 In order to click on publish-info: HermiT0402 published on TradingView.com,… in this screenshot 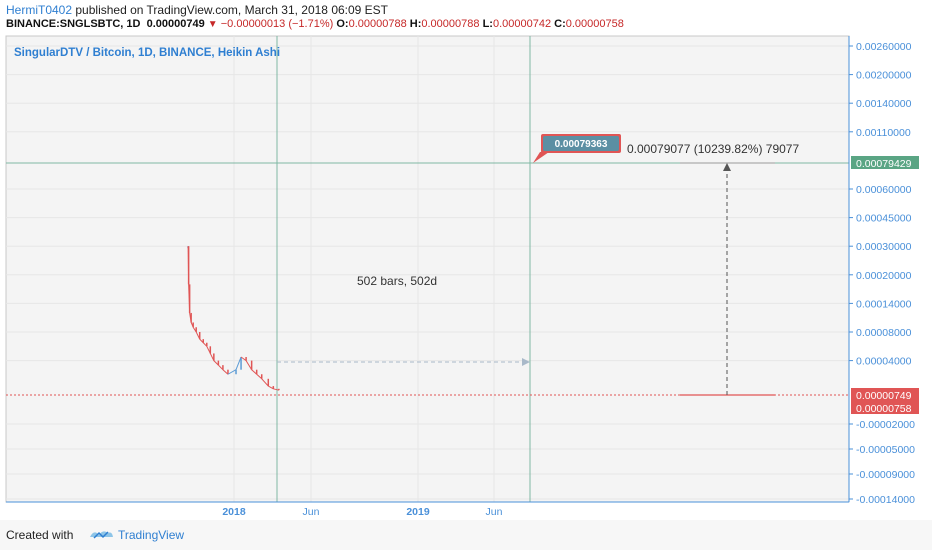, I will do `click(197, 10)`.